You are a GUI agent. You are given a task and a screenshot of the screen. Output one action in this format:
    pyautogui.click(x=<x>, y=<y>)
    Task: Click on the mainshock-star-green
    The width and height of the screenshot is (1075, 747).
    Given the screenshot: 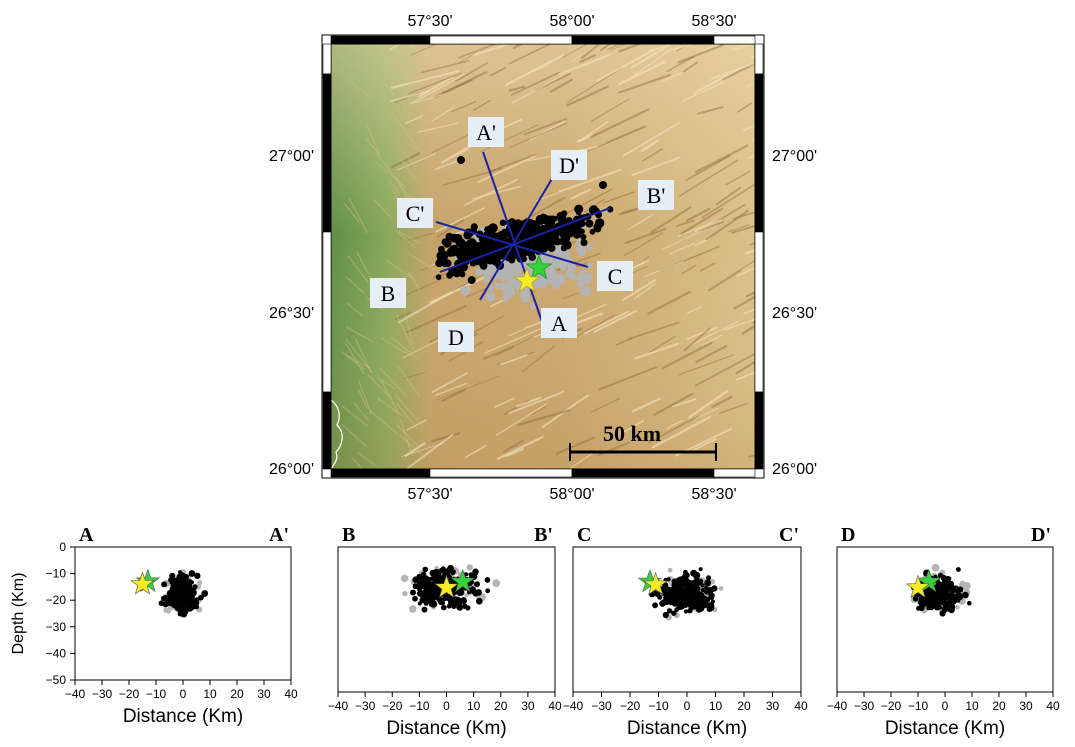 What is the action you would take?
    pyautogui.click(x=539, y=266)
    